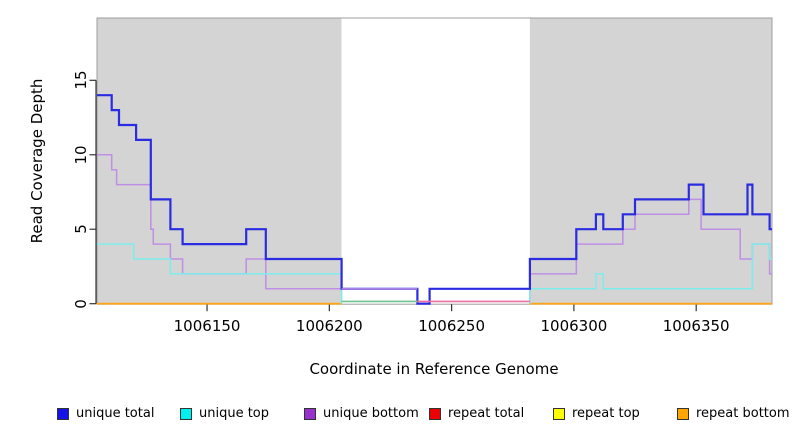 Image resolution: width=792 pixels, height=432 pixels. I want to click on series-unique-top, so click(650, 273).